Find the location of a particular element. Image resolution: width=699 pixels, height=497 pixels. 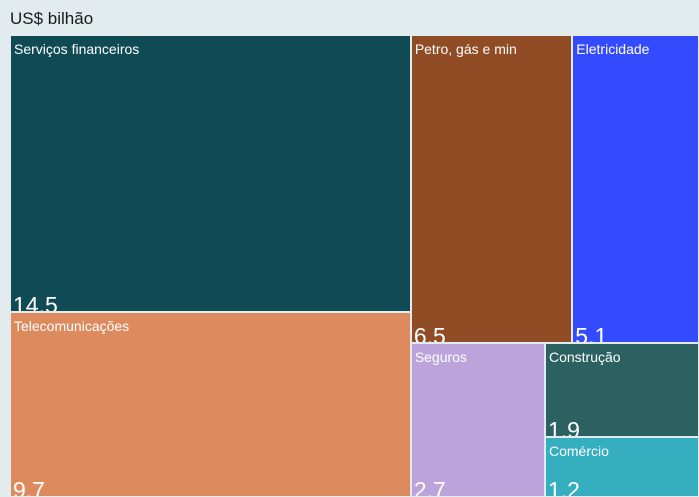

tile-value: 2,7 is located at coordinates (429, 487).